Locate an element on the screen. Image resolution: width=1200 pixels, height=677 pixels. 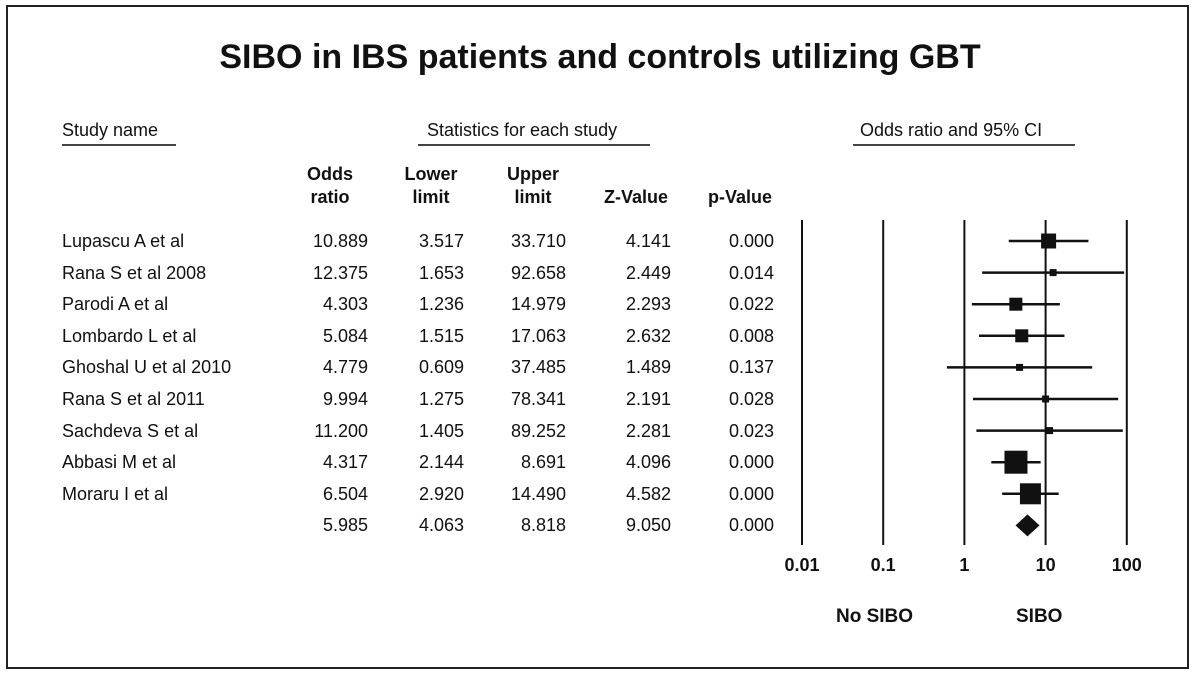
cell-p-value: 0.023 is located at coordinates (751, 430).